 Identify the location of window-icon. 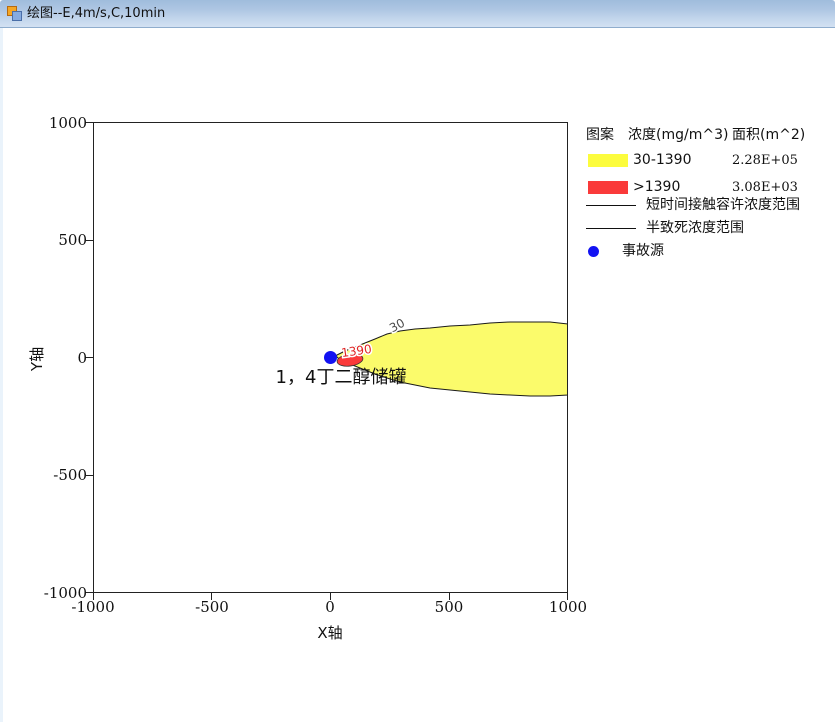
(15, 14).